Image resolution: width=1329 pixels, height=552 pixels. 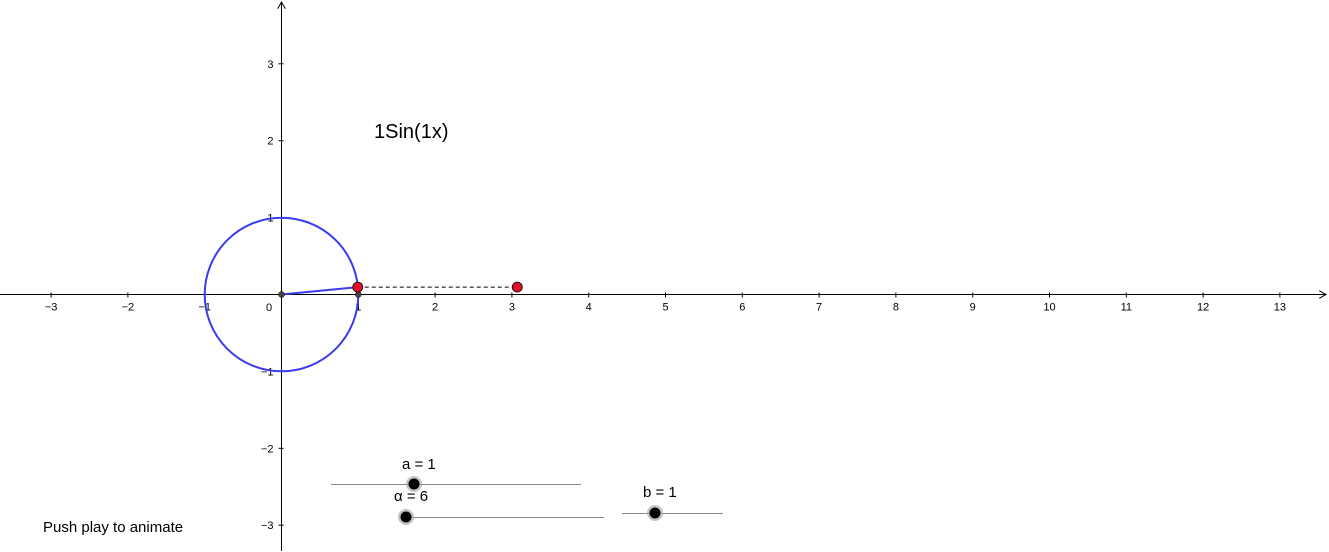 What do you see at coordinates (358, 308) in the screenshot?
I see `x-tick-label: 1` at bounding box center [358, 308].